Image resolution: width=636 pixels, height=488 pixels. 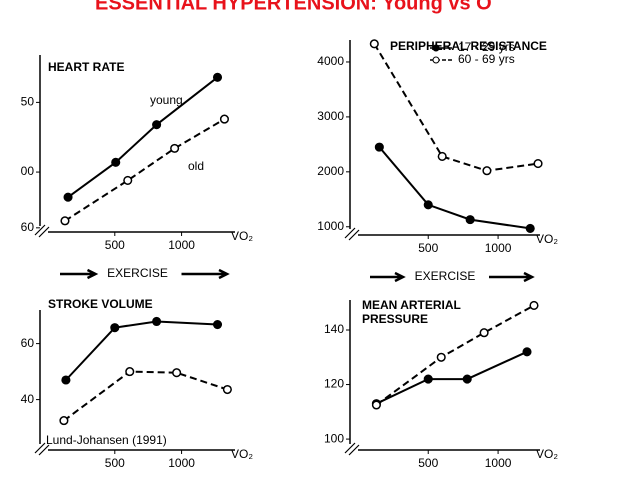 What do you see at coordinates (28, 102) in the screenshot?
I see `y-tick-label: 50` at bounding box center [28, 102].